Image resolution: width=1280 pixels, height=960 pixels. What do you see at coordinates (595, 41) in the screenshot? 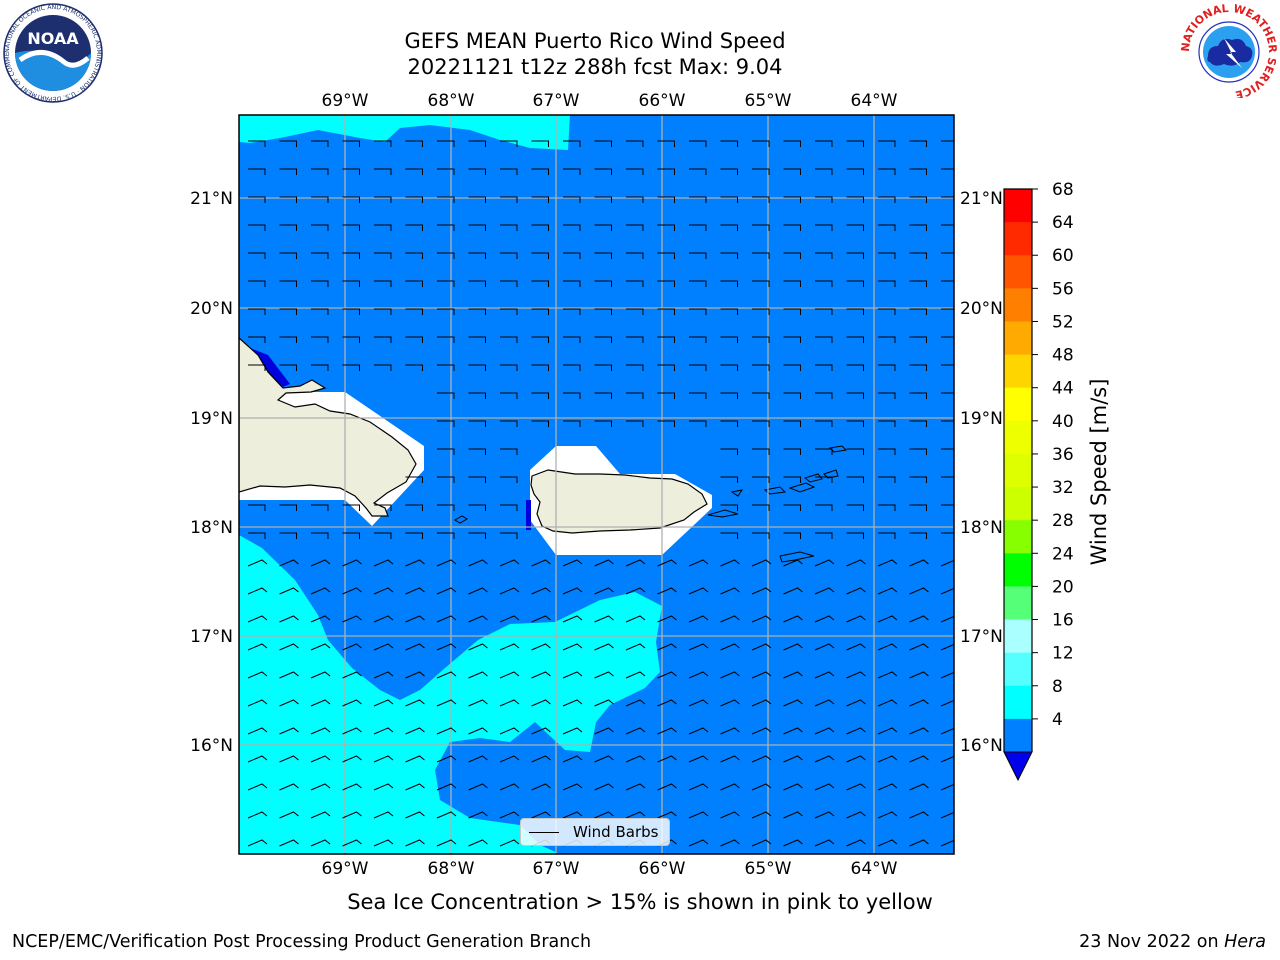
I see `chart-title: GEFS MEAN Puerto Rico Wind Speed` at bounding box center [595, 41].